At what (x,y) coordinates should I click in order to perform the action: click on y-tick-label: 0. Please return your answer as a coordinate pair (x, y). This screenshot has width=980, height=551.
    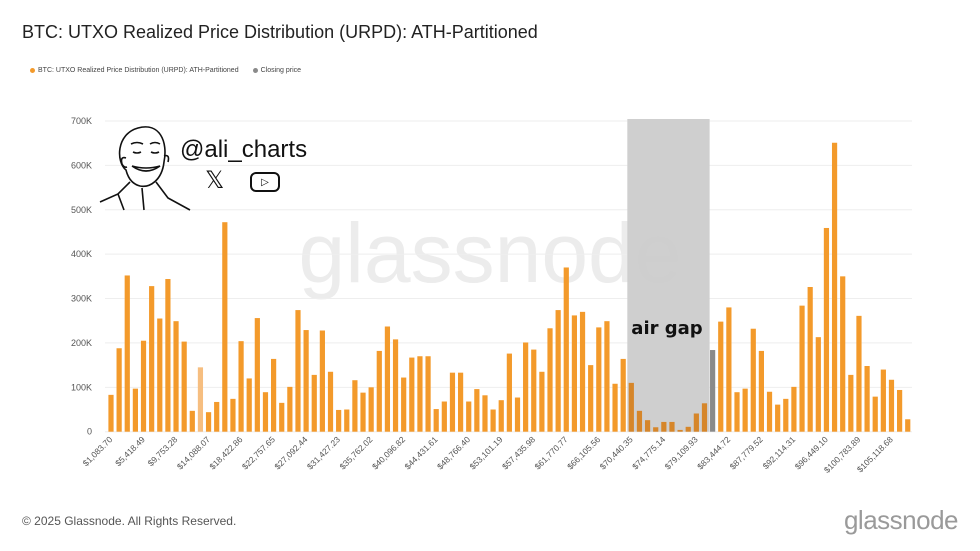
    Looking at the image, I should click on (89, 432).